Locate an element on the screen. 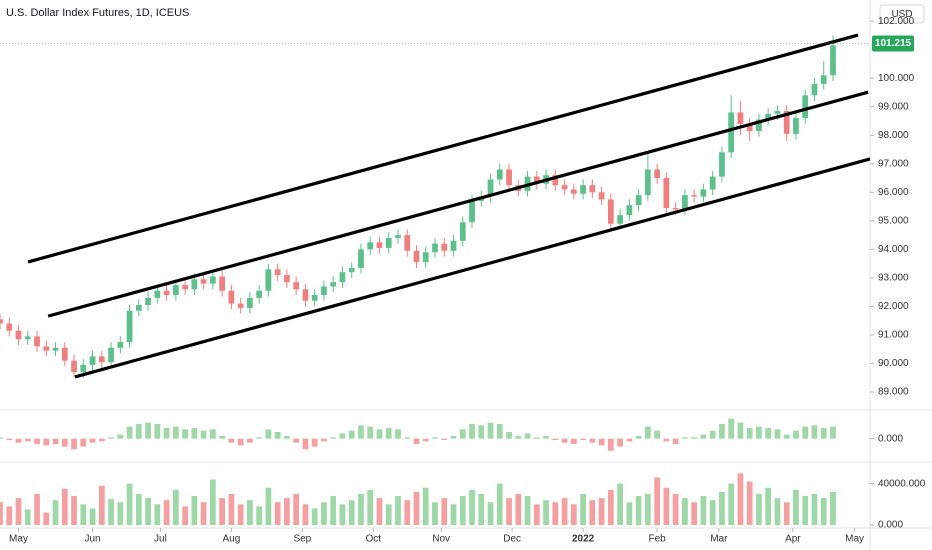 This screenshot has height=550, width=932. y-tick-label: 102.000 is located at coordinates (896, 21).